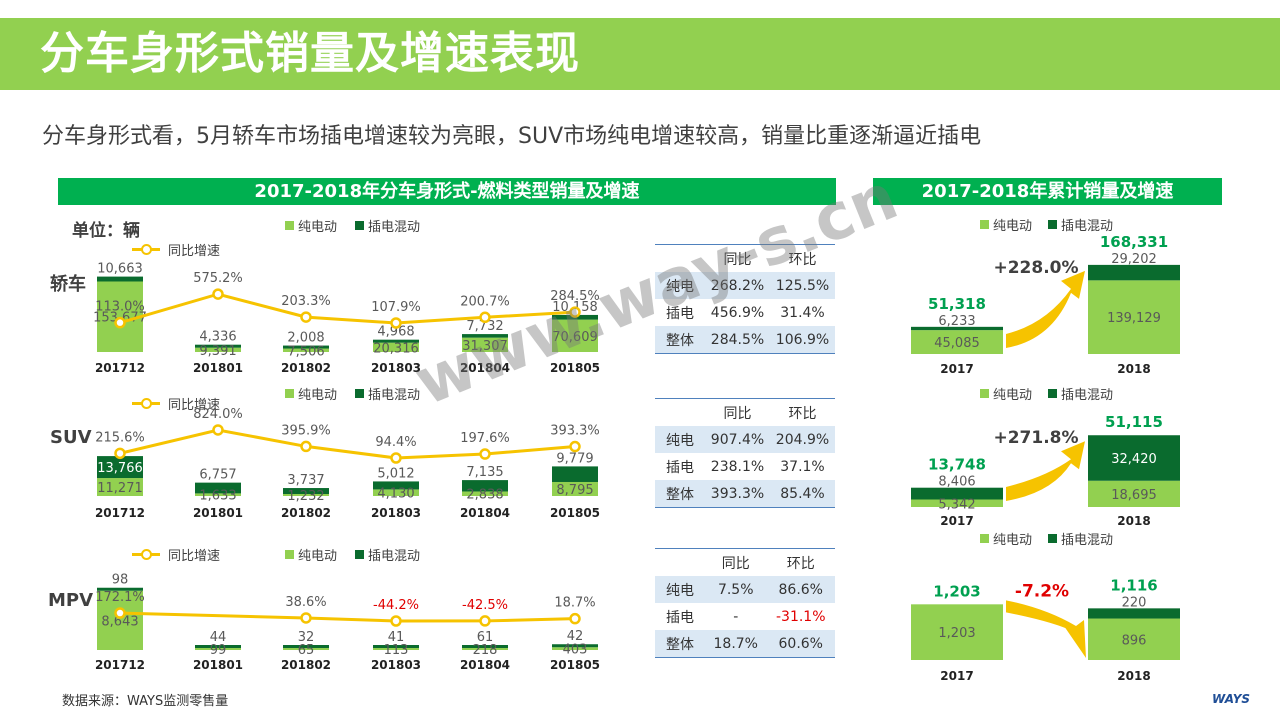 The height and width of the screenshot is (720, 1280). I want to click on cum-bar-phev, so click(1134, 458).